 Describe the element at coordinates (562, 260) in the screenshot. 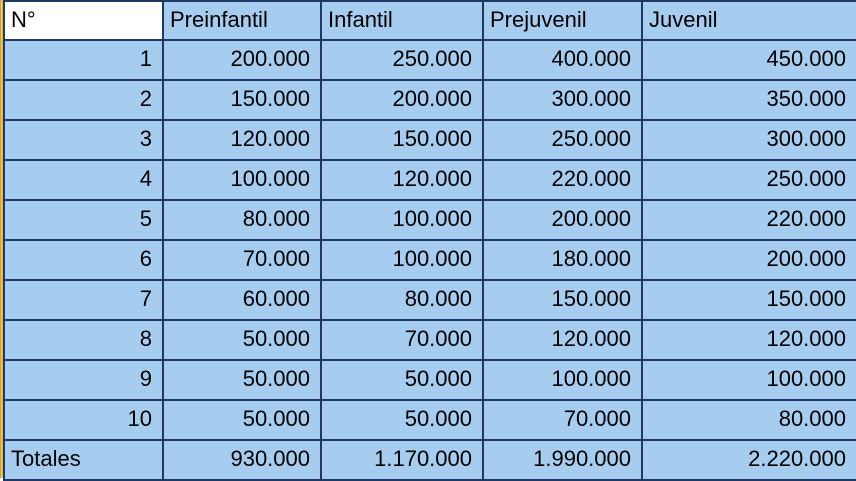

I see `value-cell: 180.000` at that location.